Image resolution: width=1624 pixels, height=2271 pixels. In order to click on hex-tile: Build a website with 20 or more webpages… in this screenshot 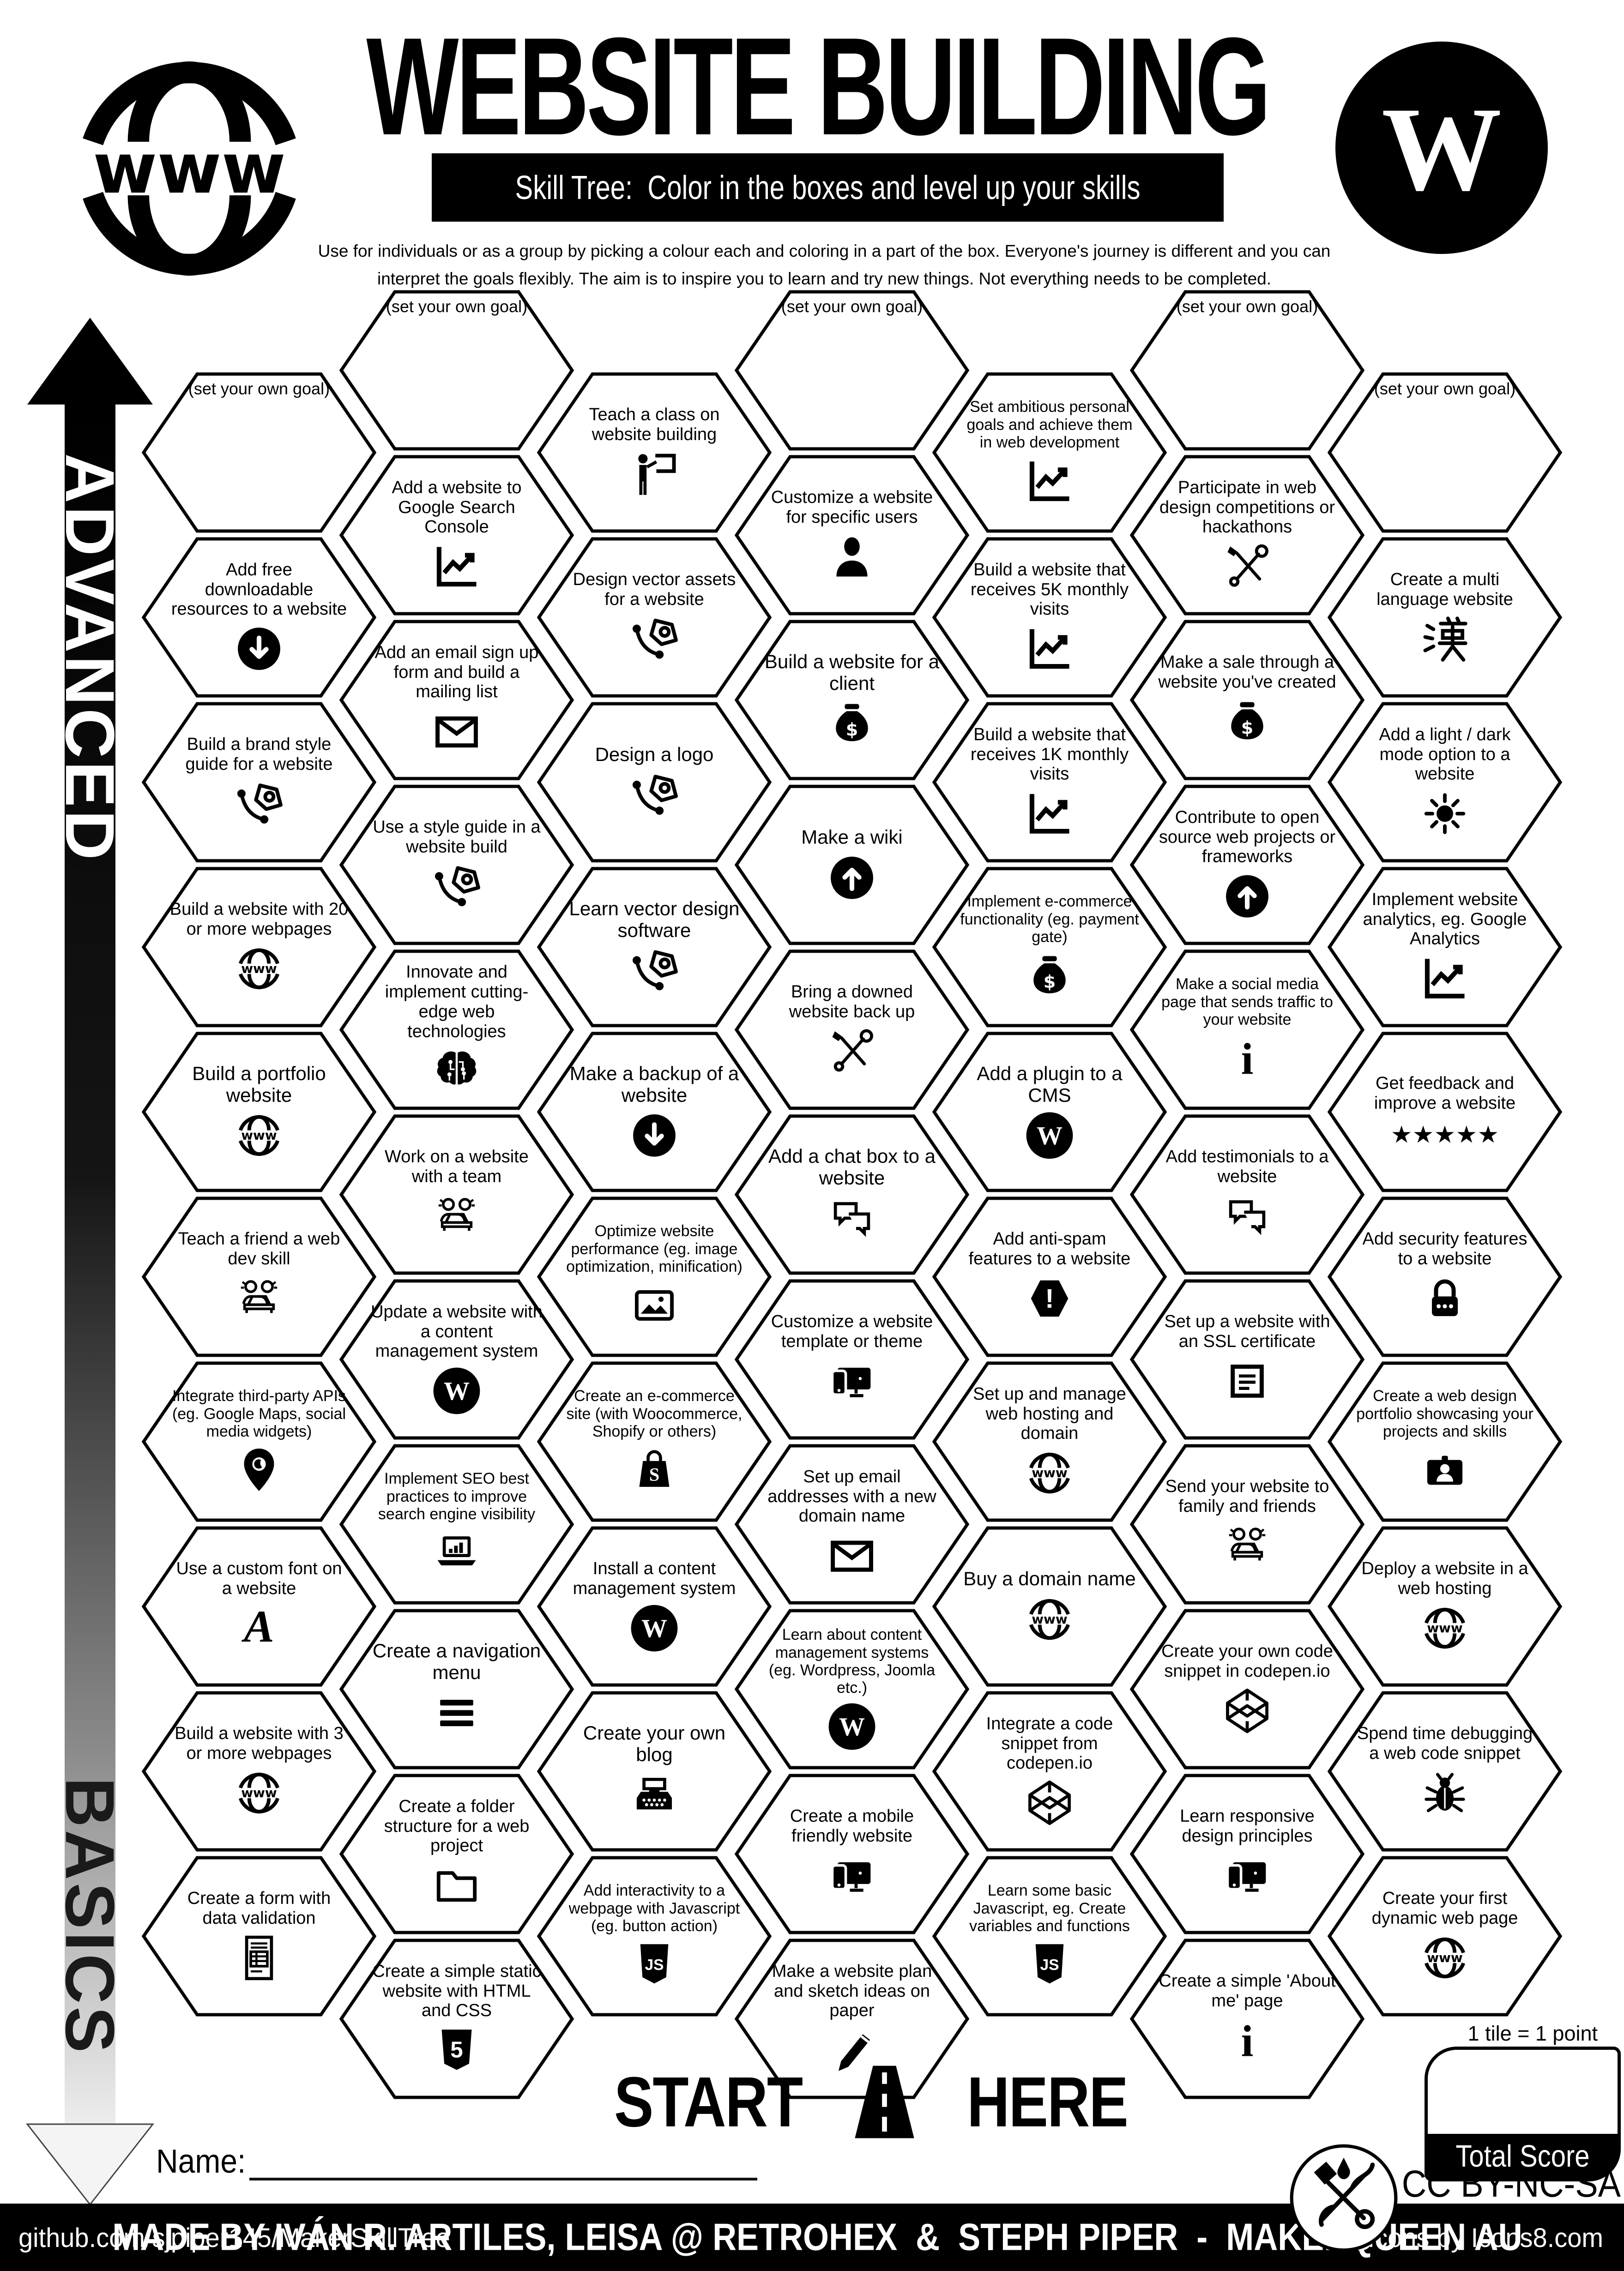, I will do `click(259, 947)`.